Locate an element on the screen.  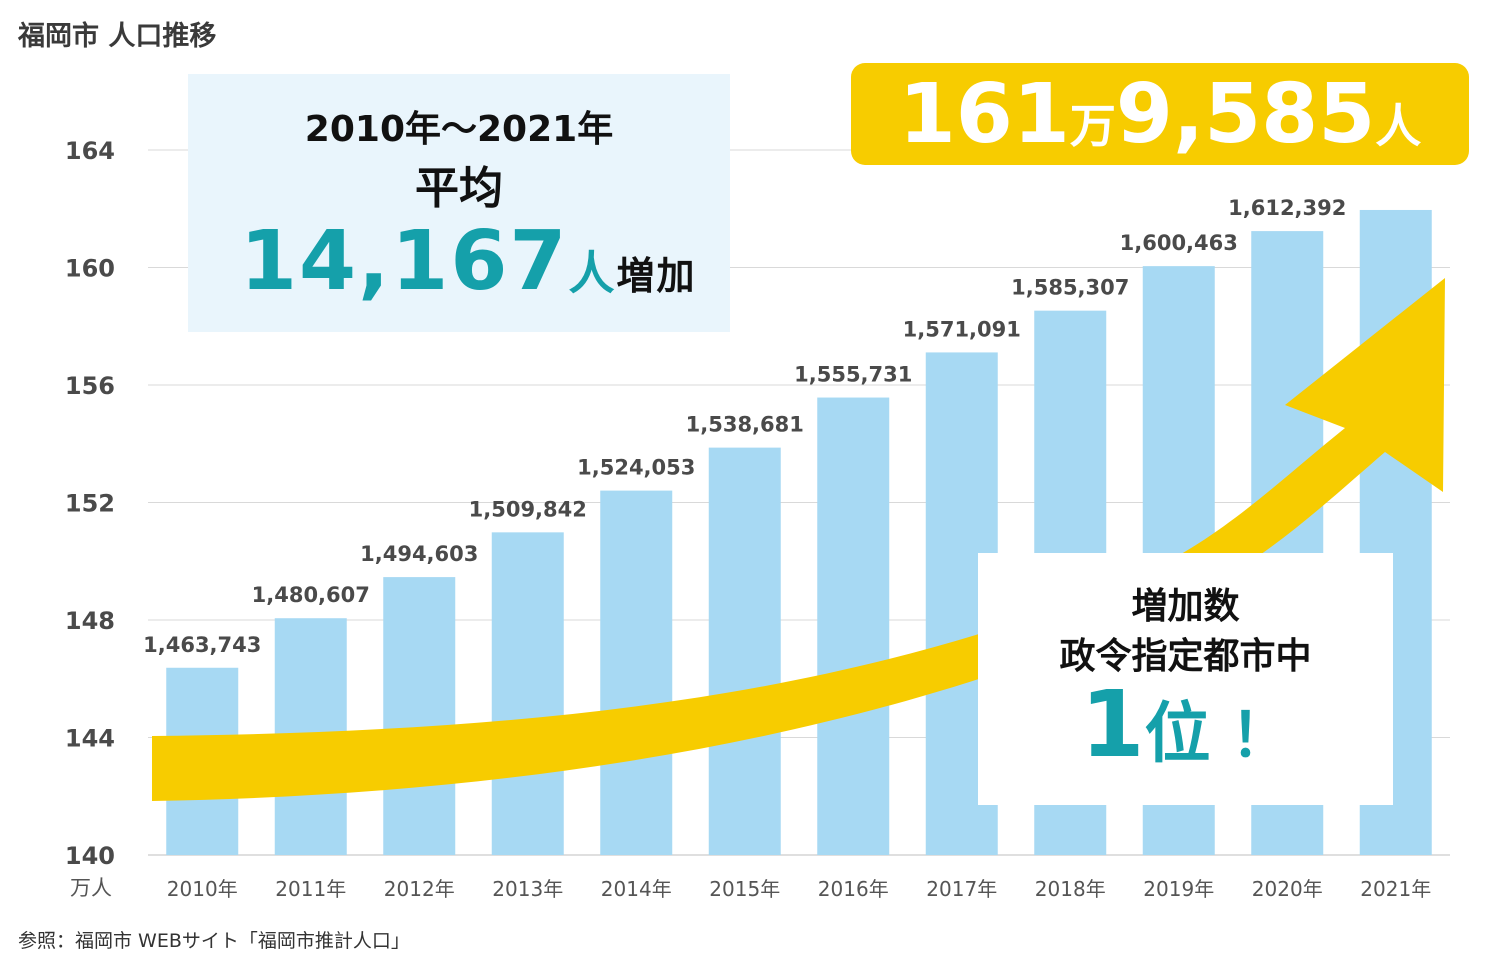
y-tick-label: 148 is located at coordinates (90, 621).